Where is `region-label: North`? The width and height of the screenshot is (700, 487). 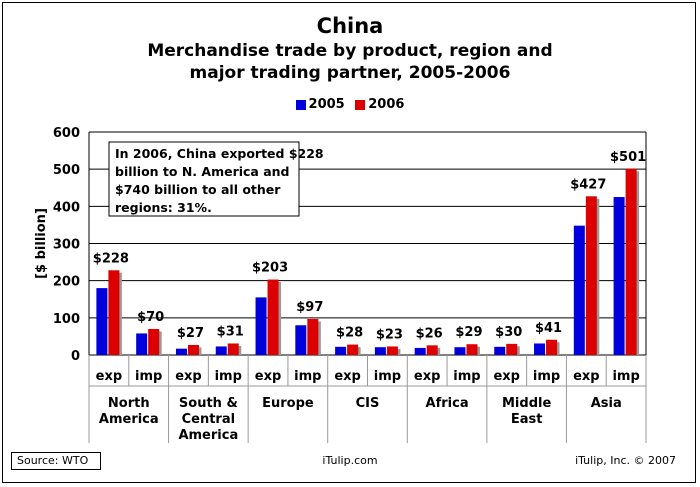 region-label: North is located at coordinates (129, 403).